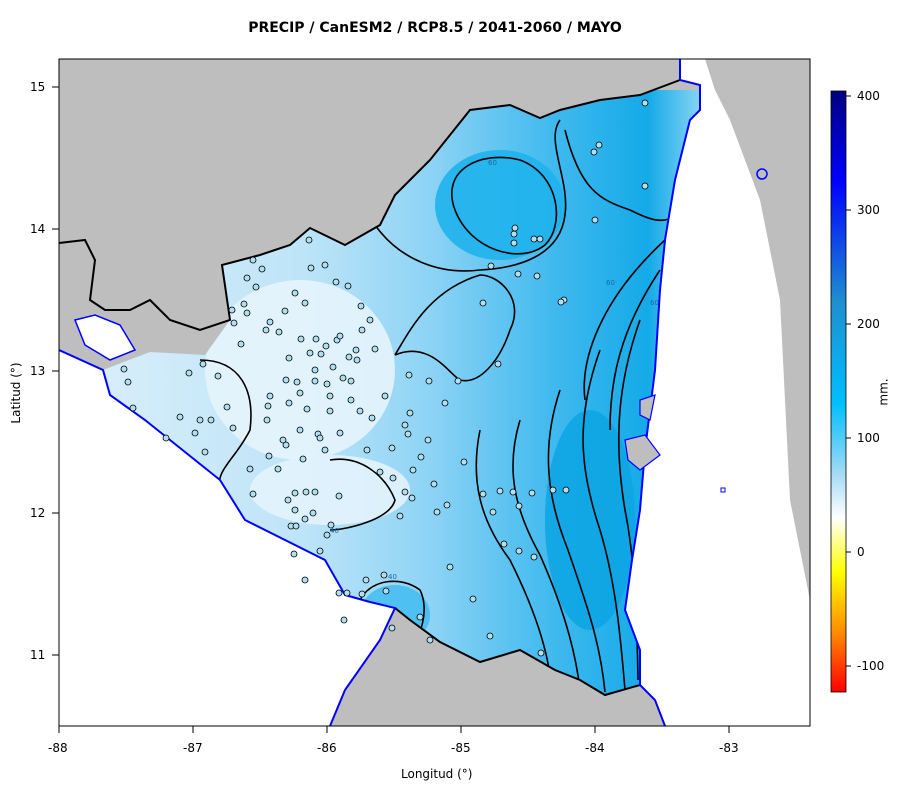 The width and height of the screenshot is (900, 800). Describe the element at coordinates (868, 96) in the screenshot. I see `colorbar-tick-label: 400` at that location.